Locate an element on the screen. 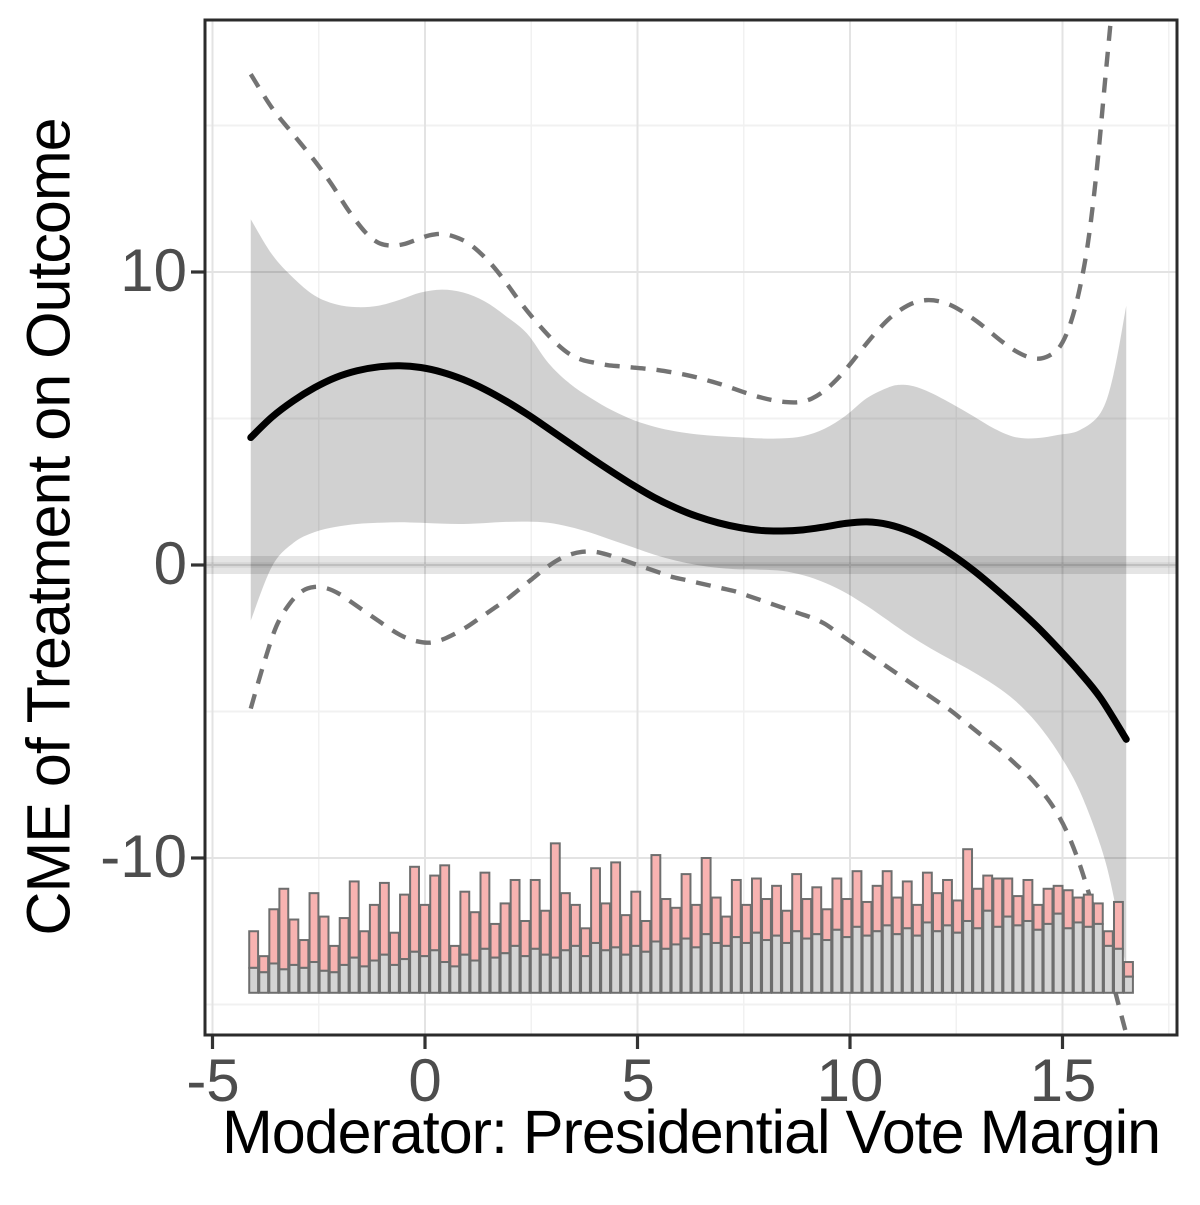 The image size is (1200, 1205). zero-line-core is located at coordinates (691, 565).